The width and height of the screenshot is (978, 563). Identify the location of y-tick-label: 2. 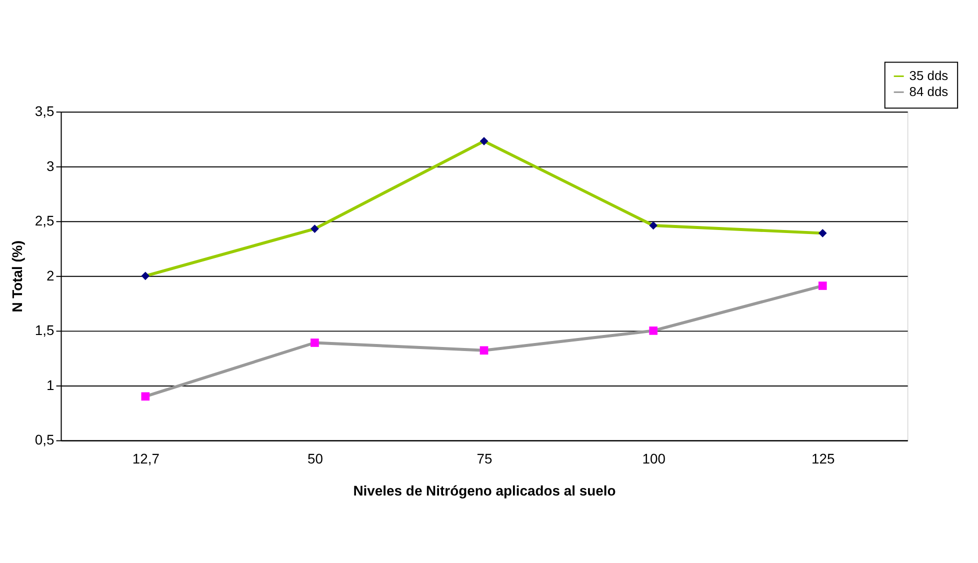
(50, 275).